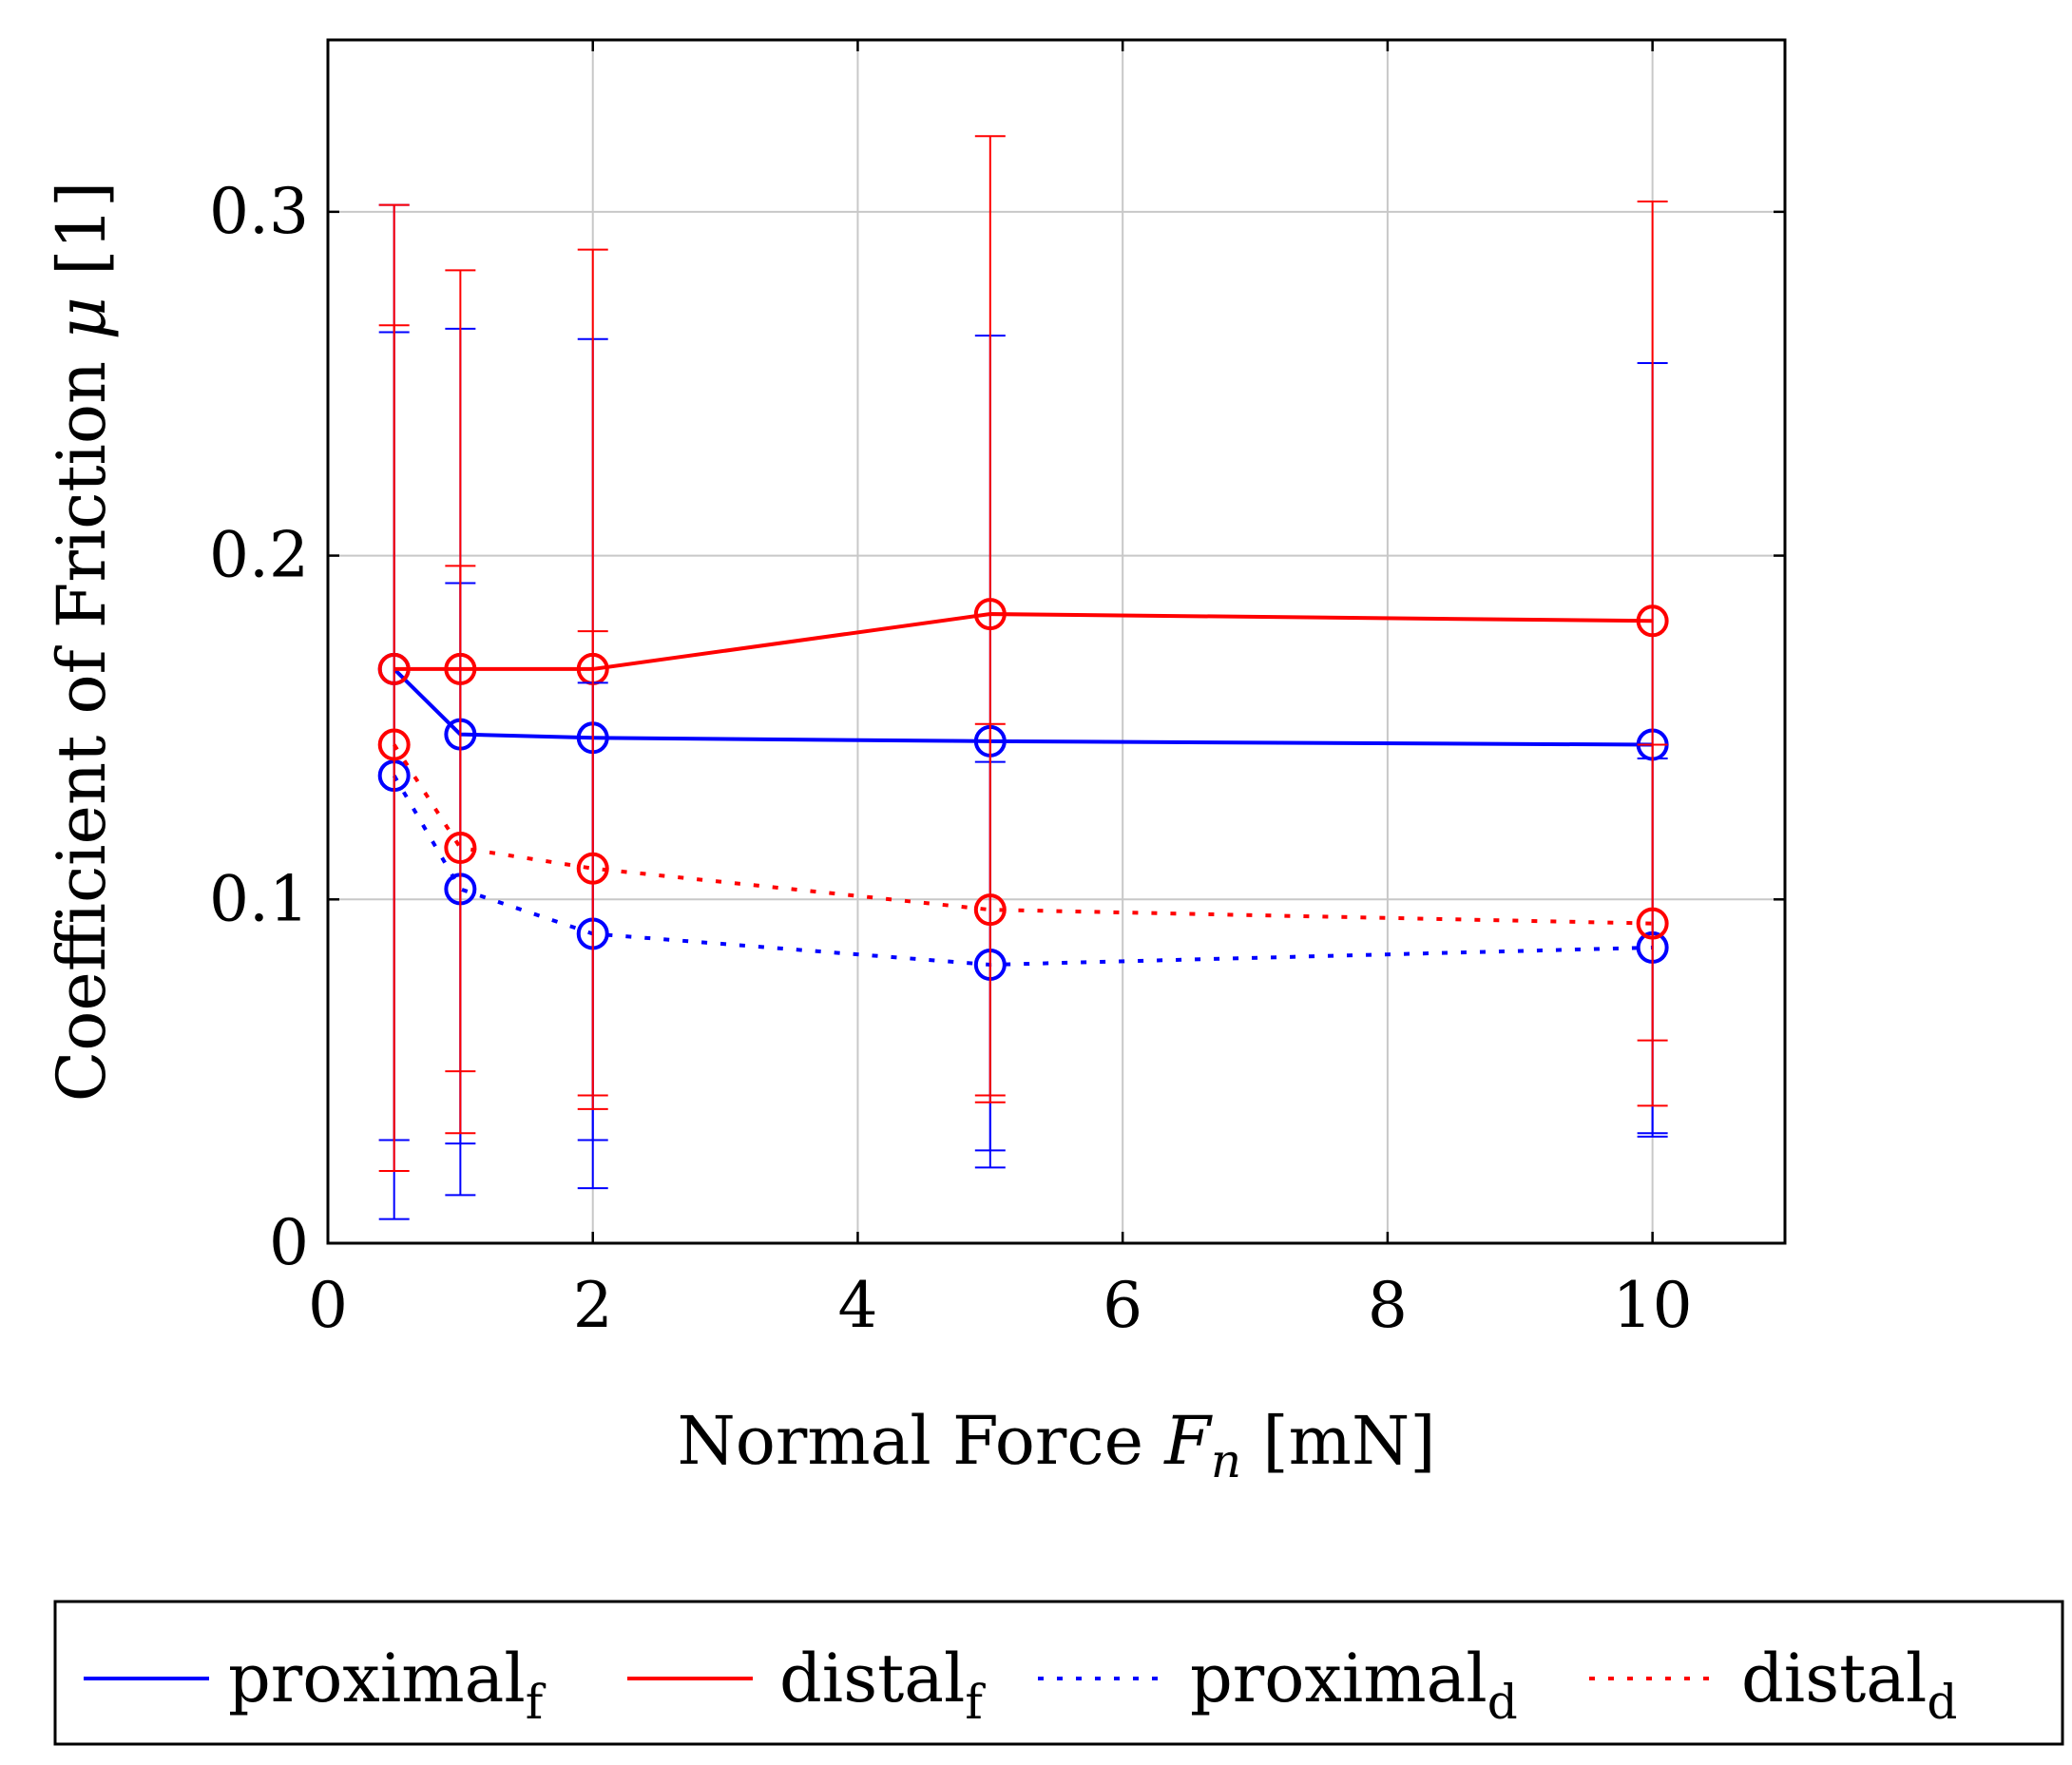 The width and height of the screenshot is (2072, 1765). Describe the element at coordinates (593, 1305) in the screenshot. I see `x-tick-label: 2` at that location.